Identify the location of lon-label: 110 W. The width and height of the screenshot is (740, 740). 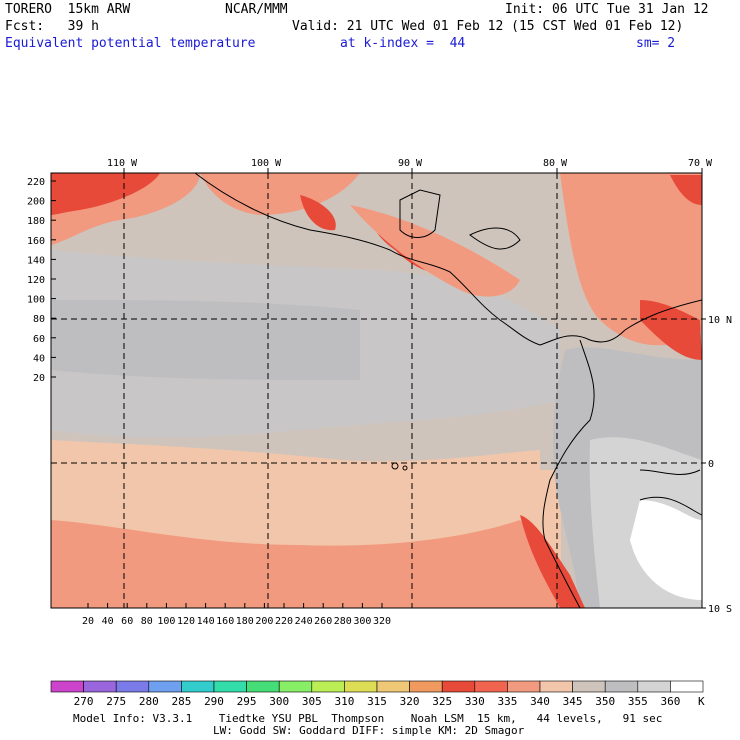
(122, 163).